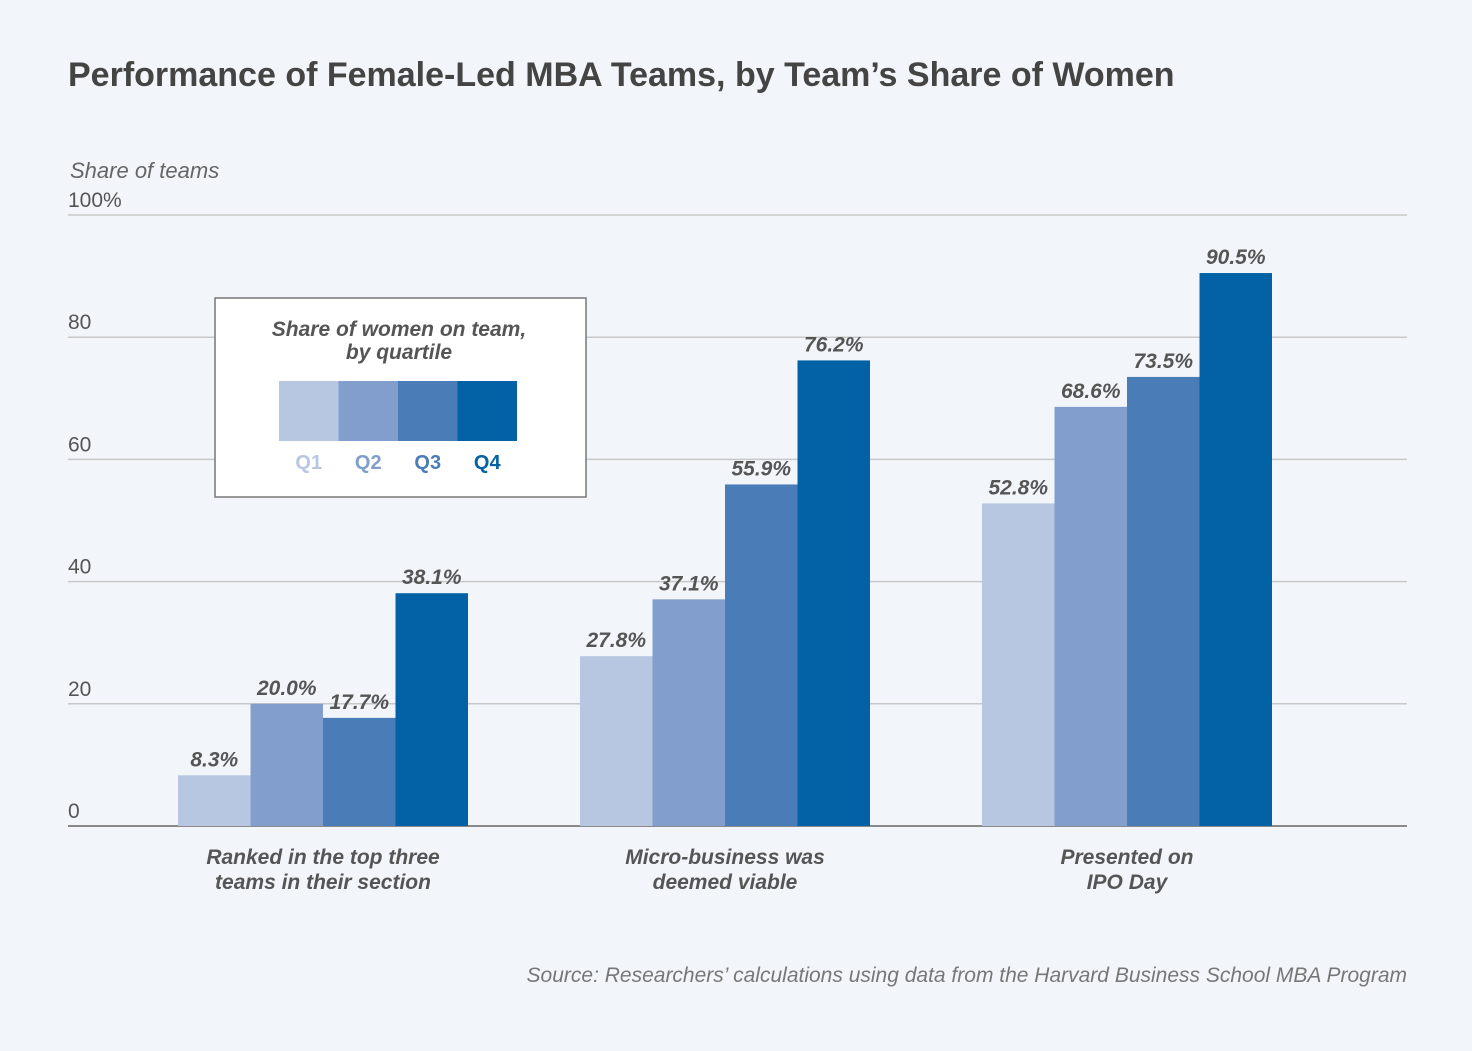 This screenshot has height=1051, width=1472. I want to click on category-label-2-line-1: Micro-business was, so click(725, 857).